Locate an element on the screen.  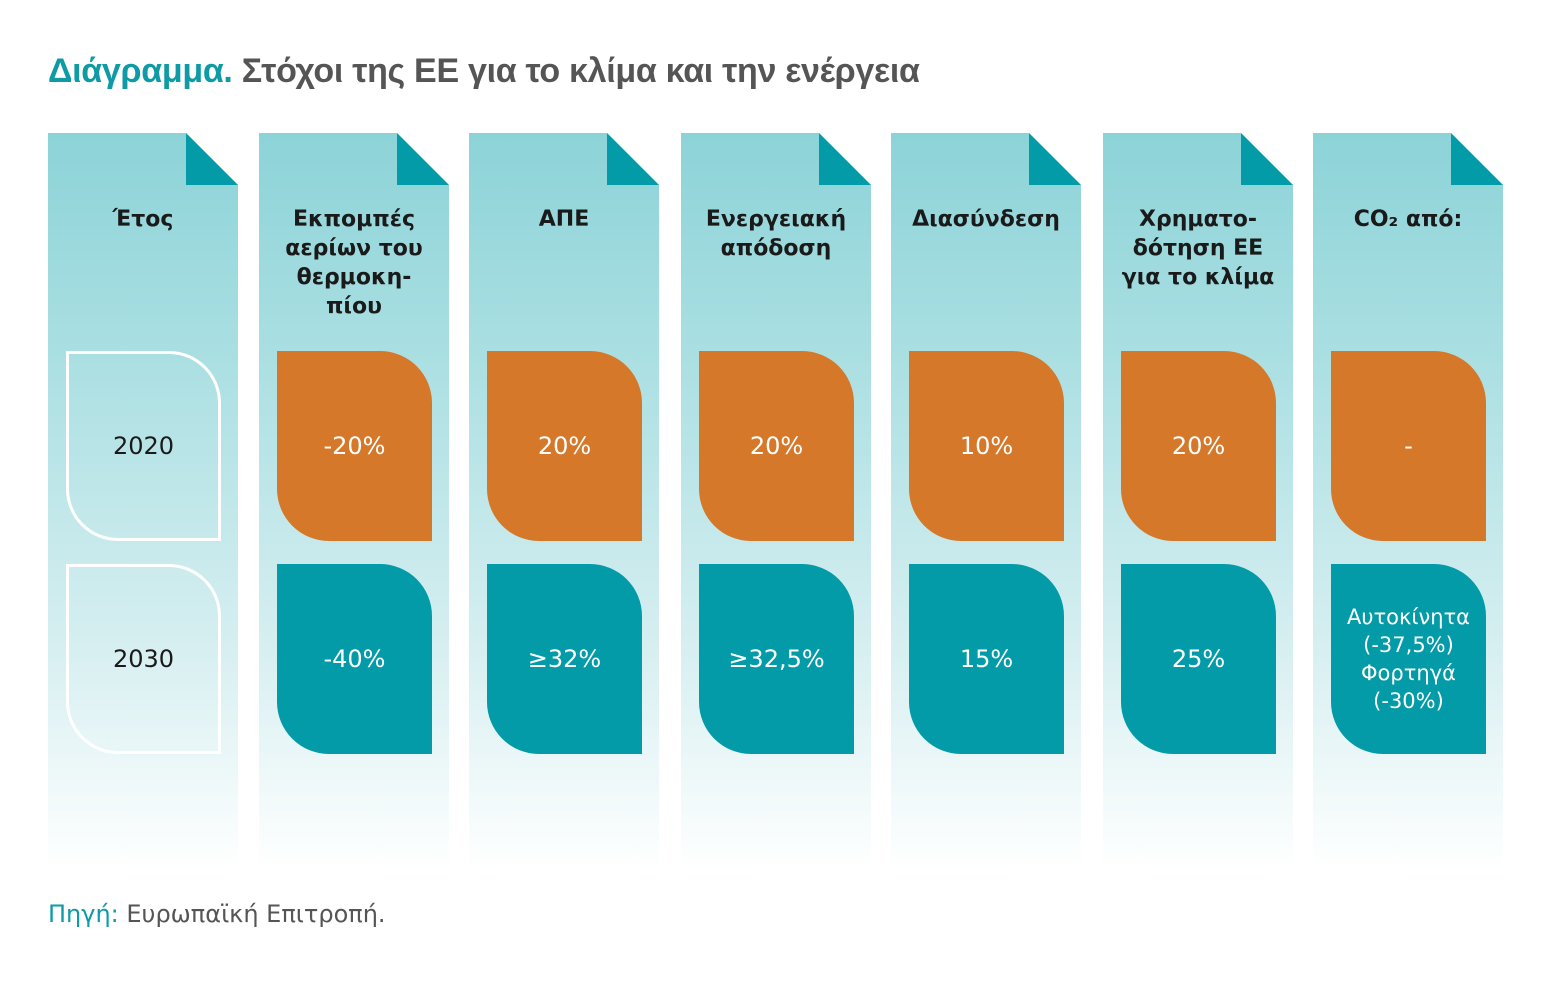
cell-value: 15% is located at coordinates (986, 658).